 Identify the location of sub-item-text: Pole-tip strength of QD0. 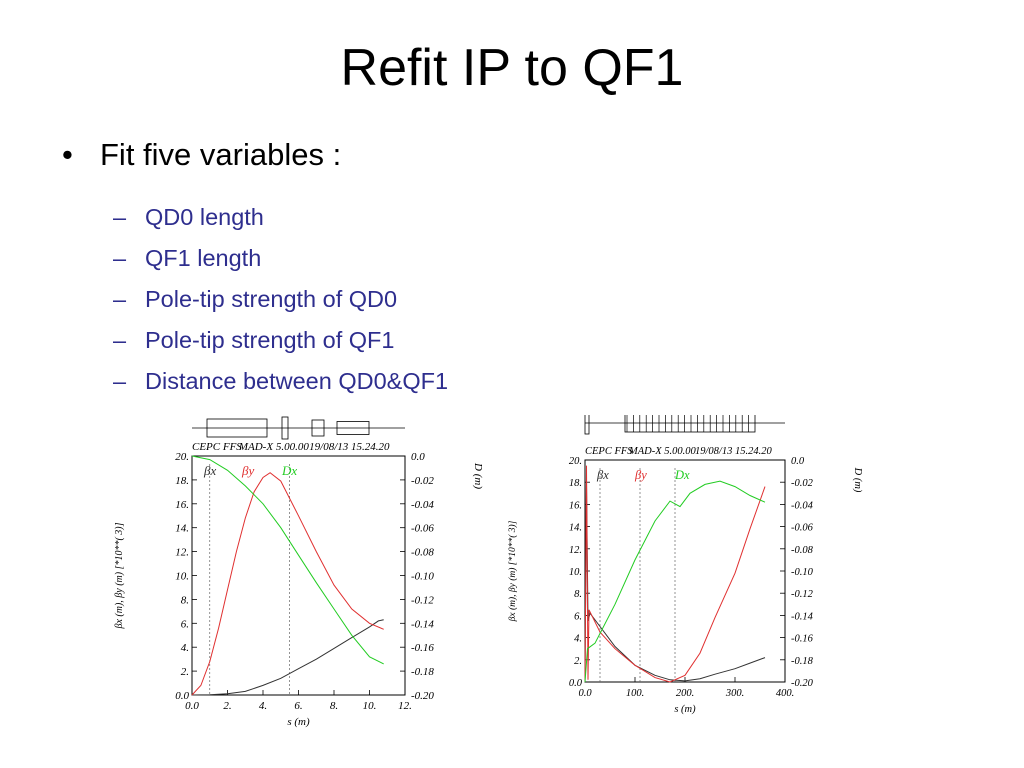
(271, 299).